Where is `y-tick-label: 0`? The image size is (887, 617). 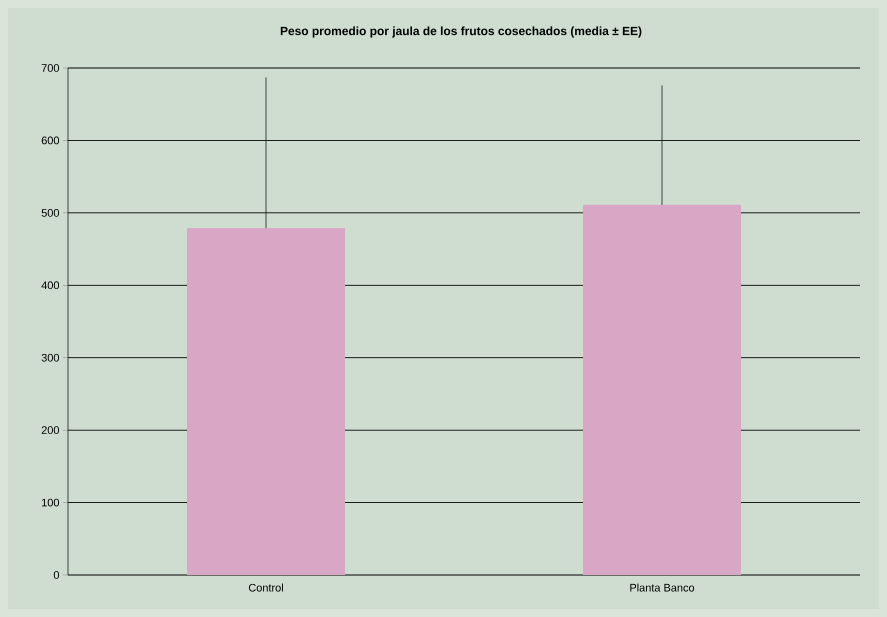 y-tick-label: 0 is located at coordinates (57, 575).